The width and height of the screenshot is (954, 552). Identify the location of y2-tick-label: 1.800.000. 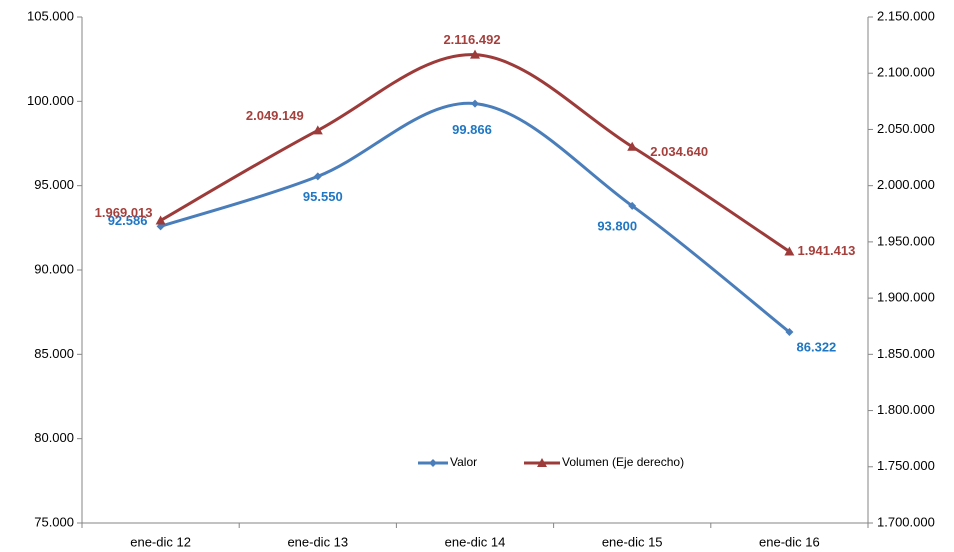
(906, 409).